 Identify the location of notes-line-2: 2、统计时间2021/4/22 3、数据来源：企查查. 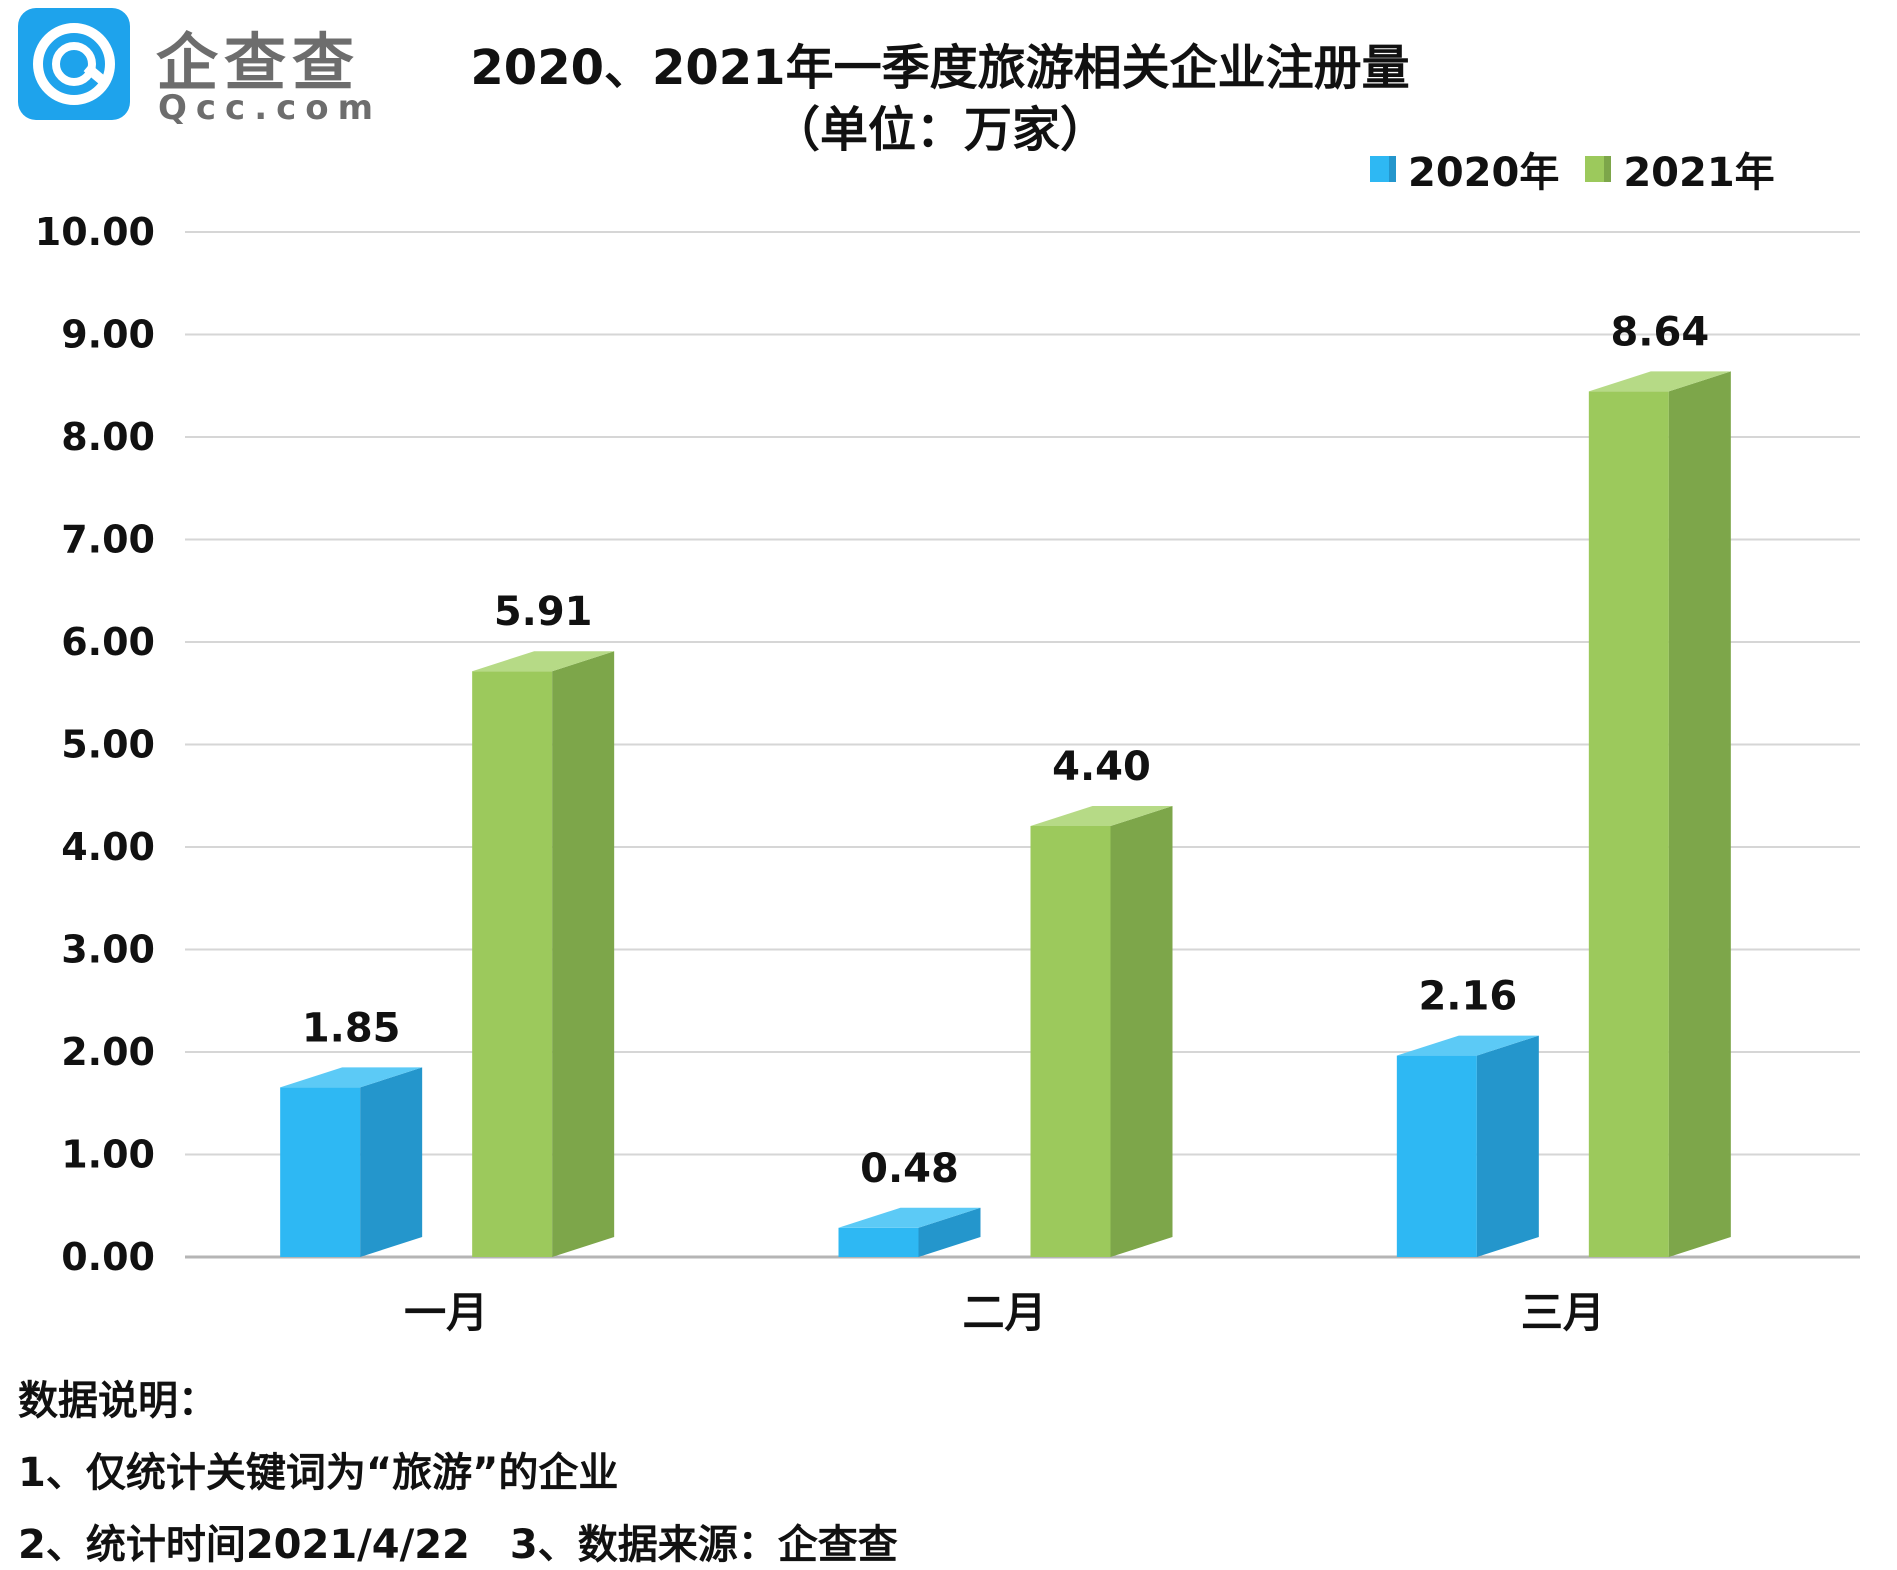
(458, 1541).